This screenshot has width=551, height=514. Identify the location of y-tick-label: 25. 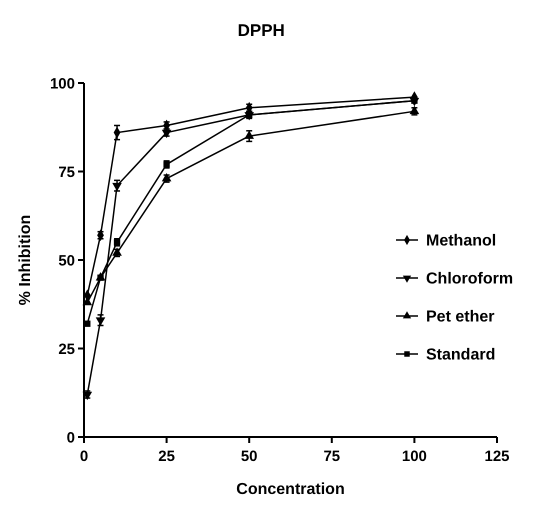
(66, 349).